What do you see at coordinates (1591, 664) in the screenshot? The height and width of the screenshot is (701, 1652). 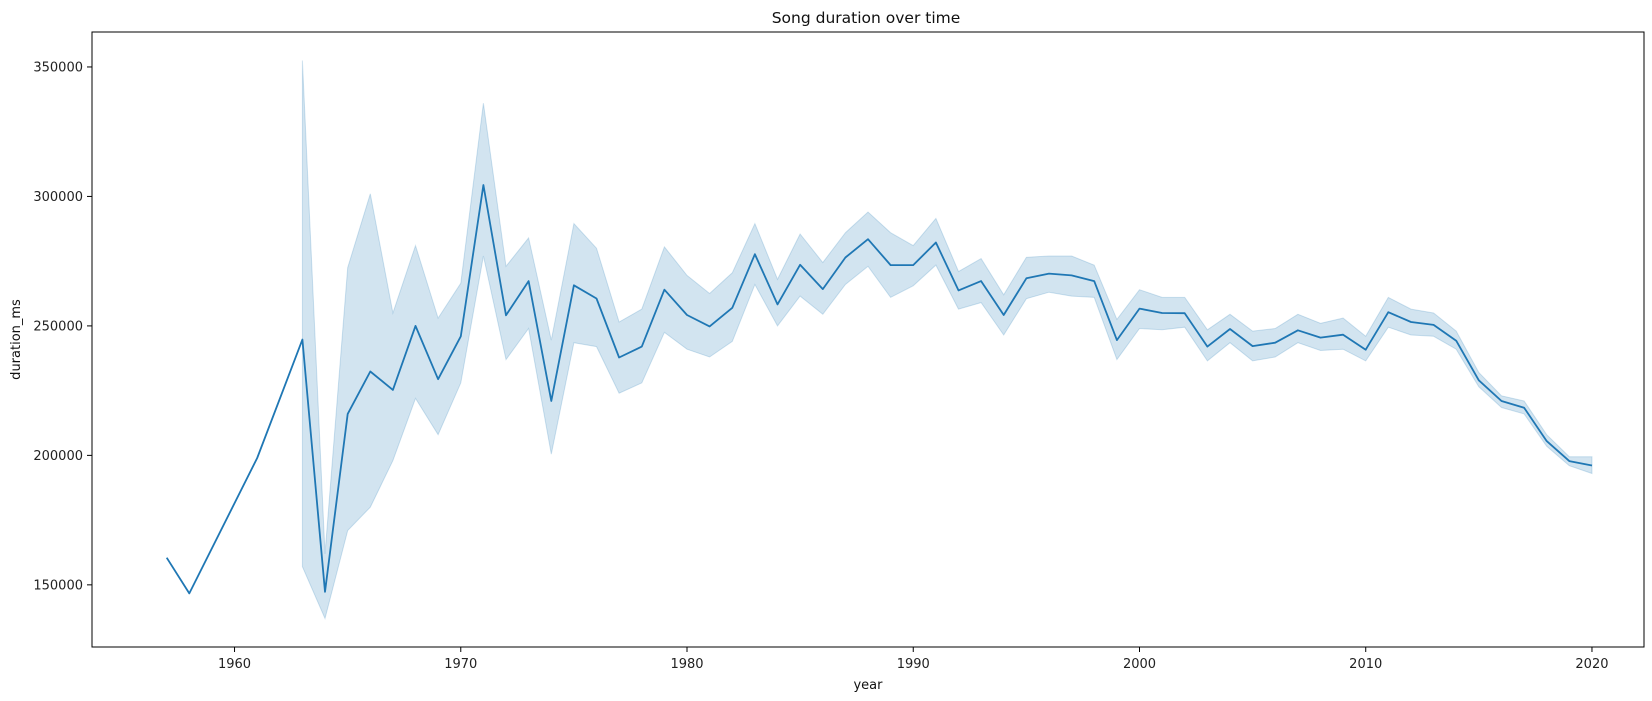 I see `x-tick-label: 2020` at bounding box center [1591, 664].